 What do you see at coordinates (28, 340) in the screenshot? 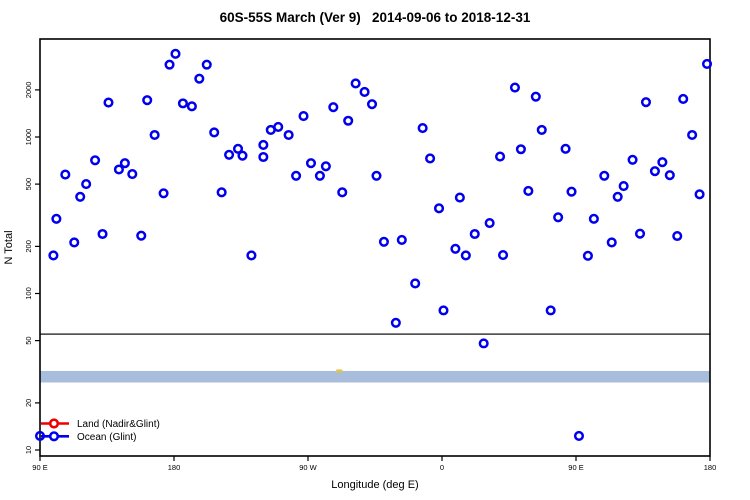
I see `y-tick-label: 50` at bounding box center [28, 340].